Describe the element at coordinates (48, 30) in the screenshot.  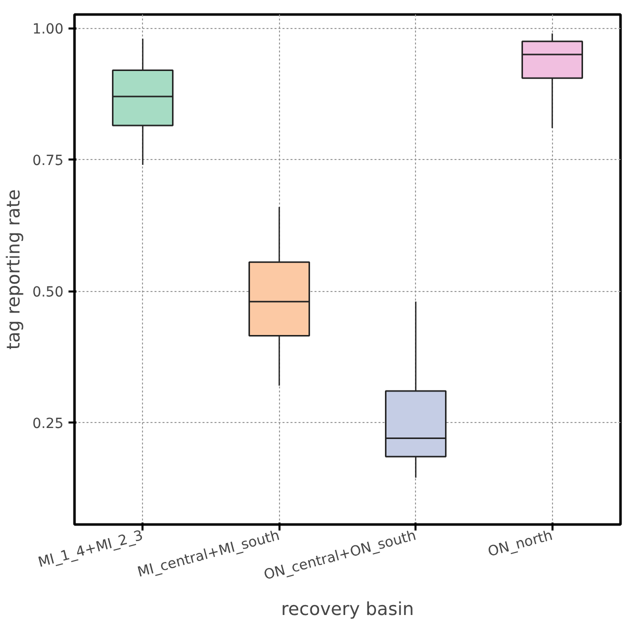
I see `y-tick-label: 1.00` at that location.